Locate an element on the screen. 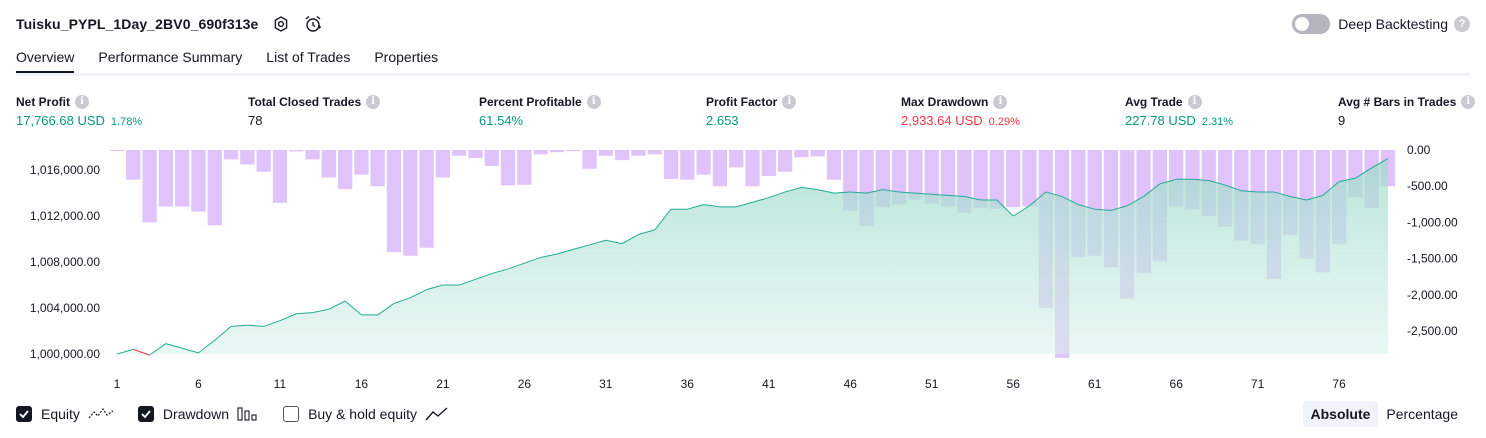 Image resolution: width=1486 pixels, height=438 pixels. x-tick-label: 31 is located at coordinates (606, 384).